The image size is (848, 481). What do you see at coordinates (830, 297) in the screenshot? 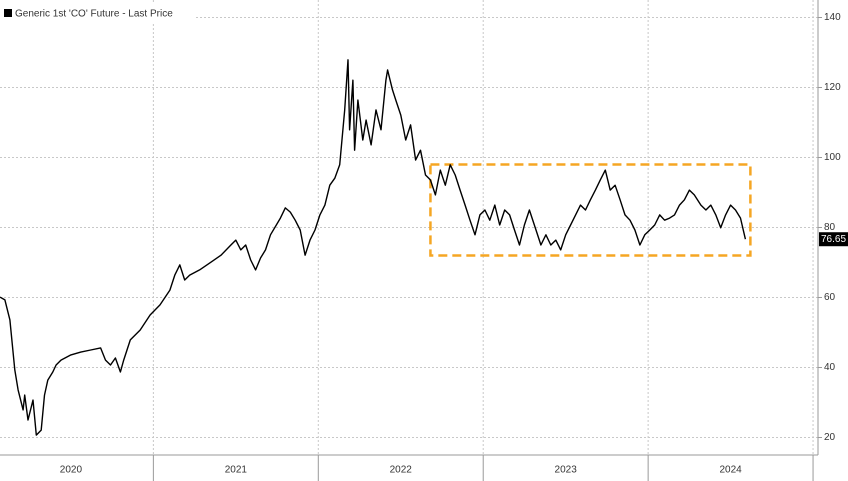
I see `y-tick-label: 60` at bounding box center [830, 297].